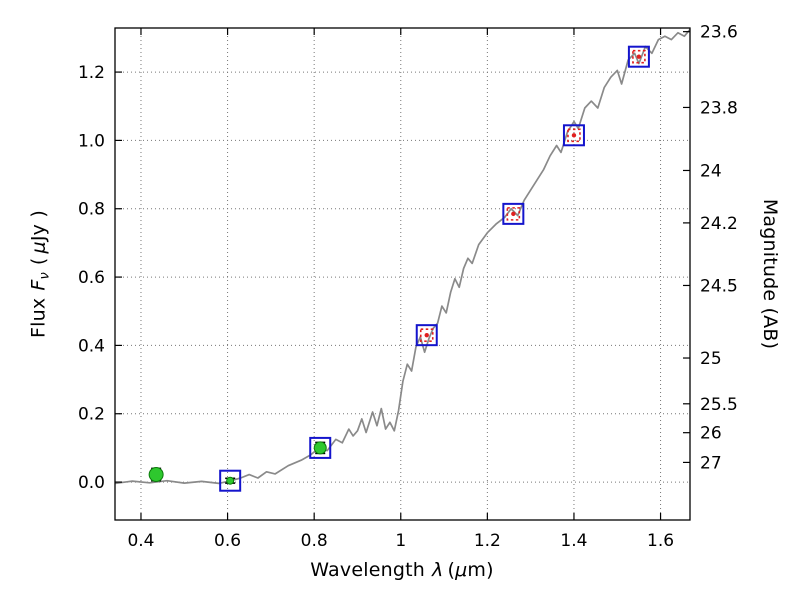 This screenshot has height=600, width=800. Describe the element at coordinates (573, 541) in the screenshot. I see `x-tick-label-1.4: 1.4` at that location.